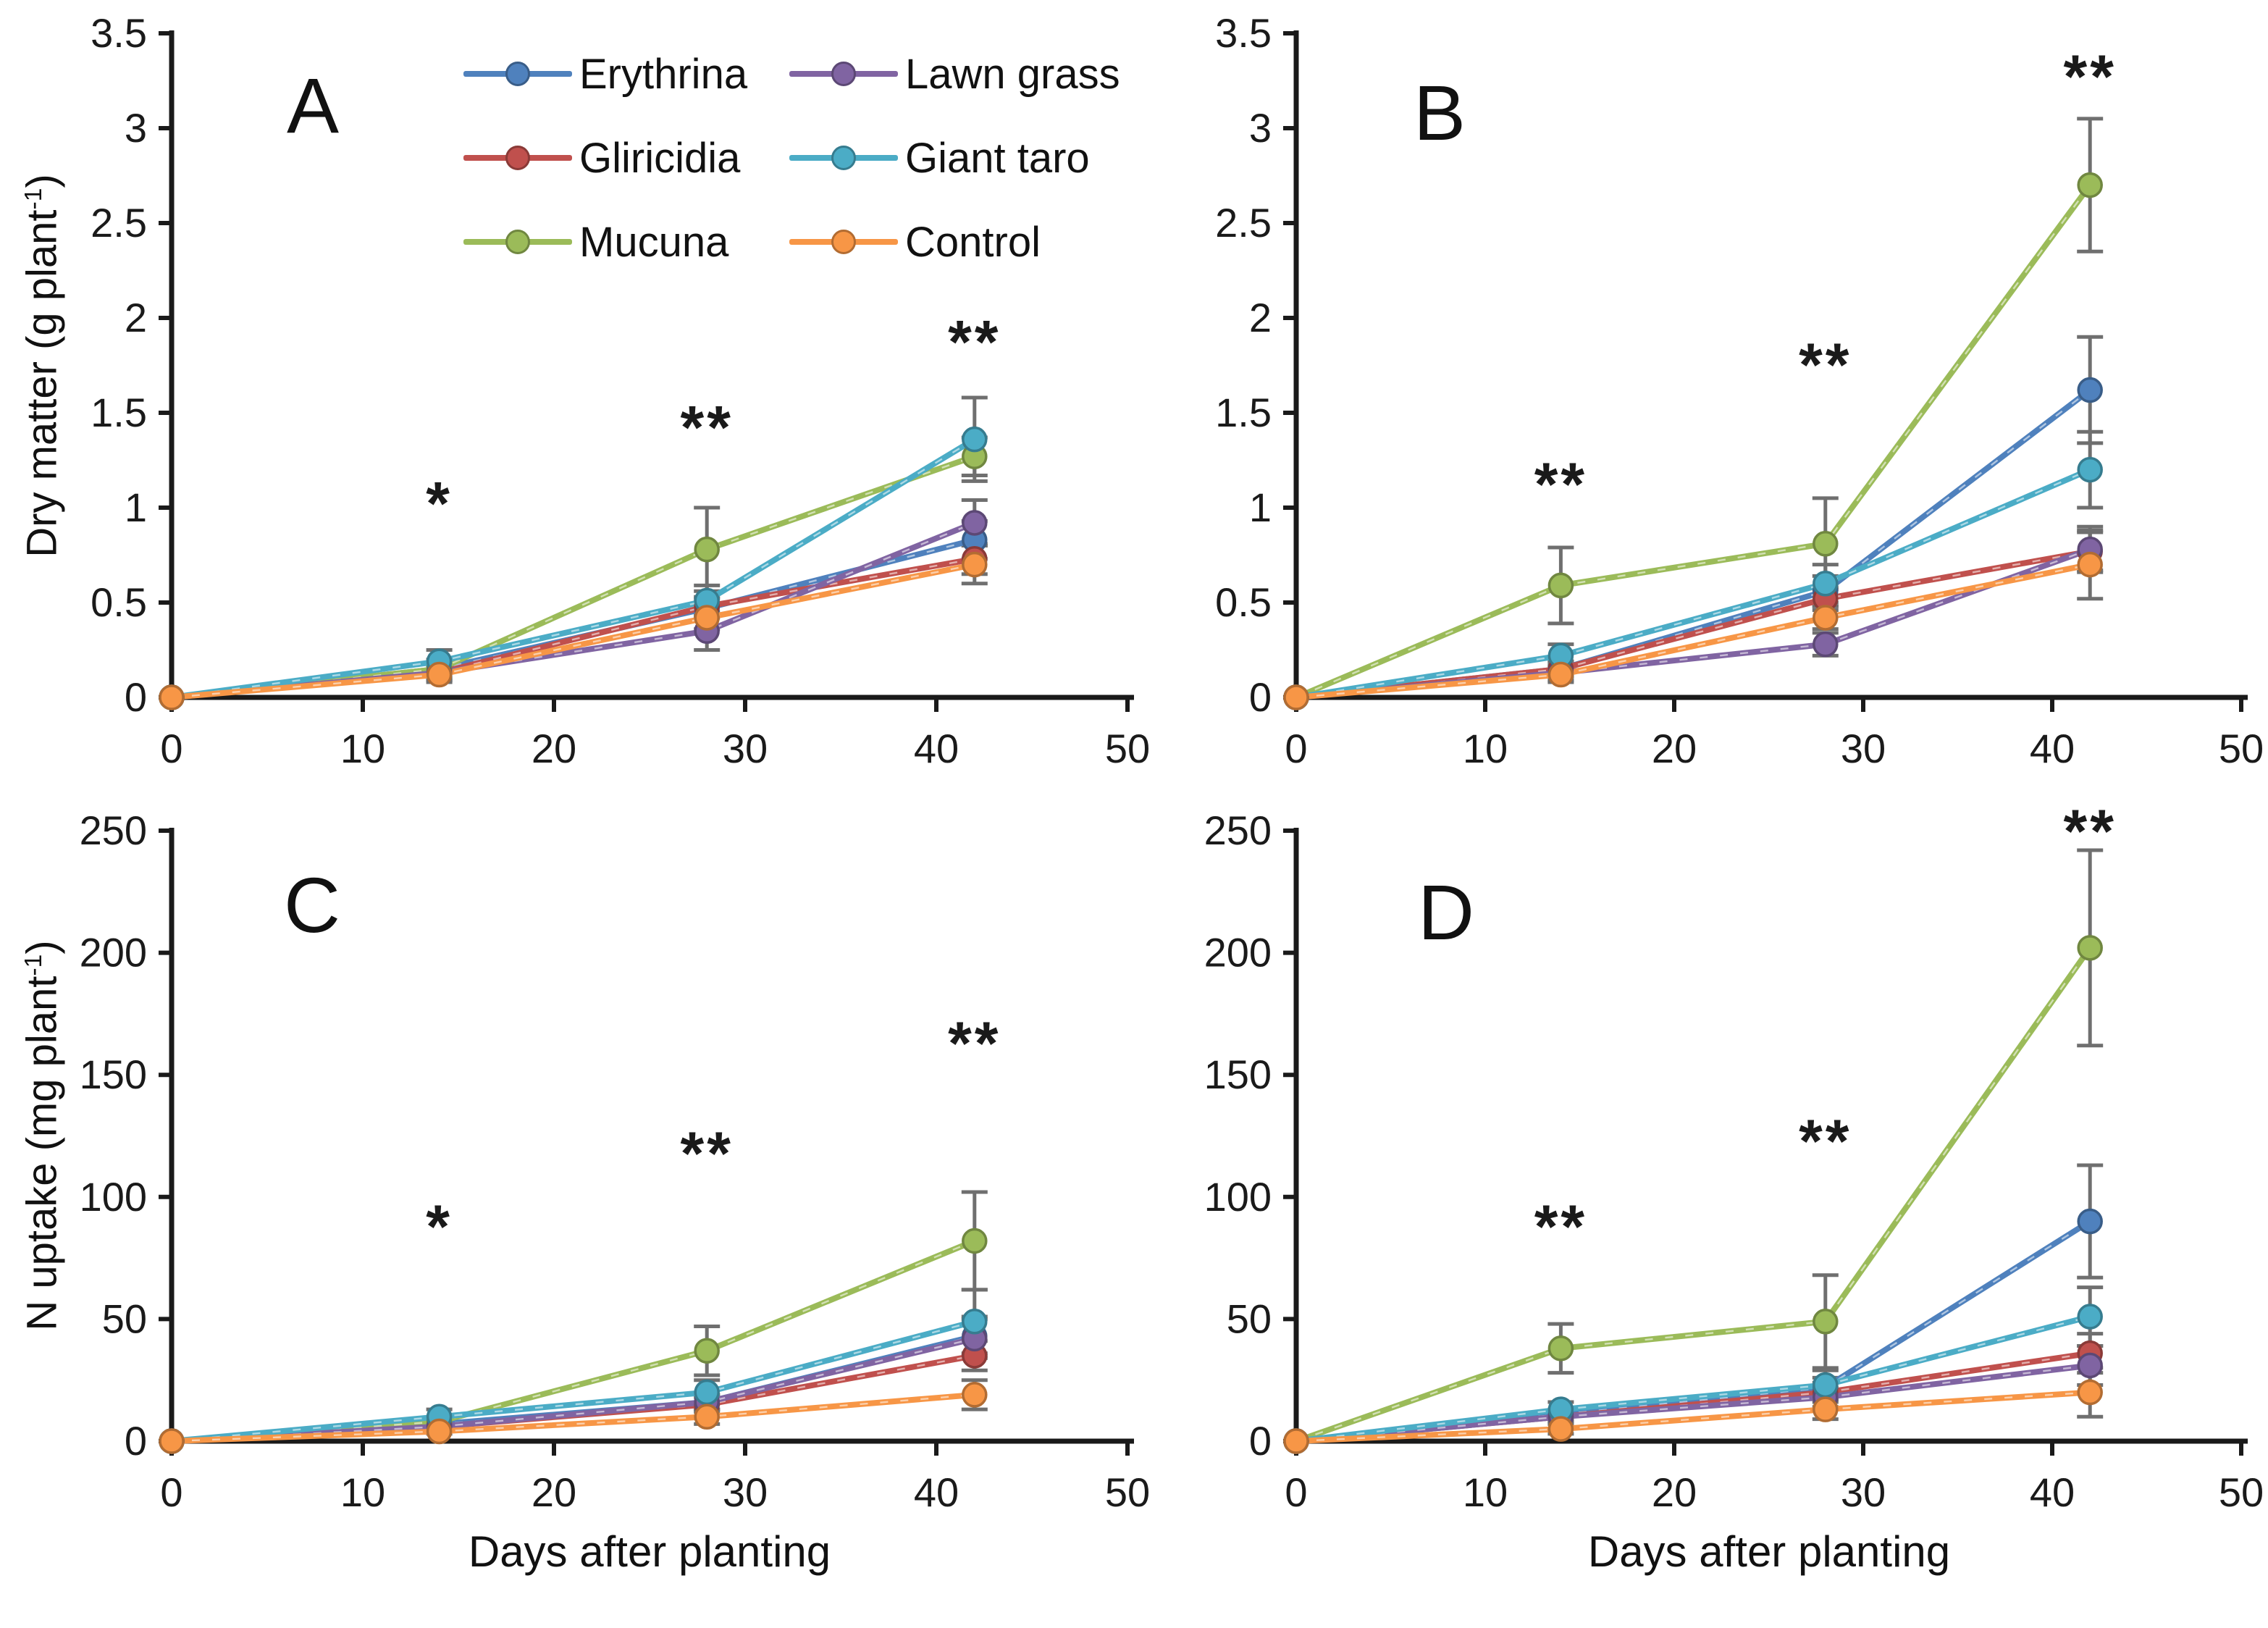  What do you see at coordinates (649, 1552) in the screenshot?
I see `x-axis-title-c: Days after planting` at bounding box center [649, 1552].